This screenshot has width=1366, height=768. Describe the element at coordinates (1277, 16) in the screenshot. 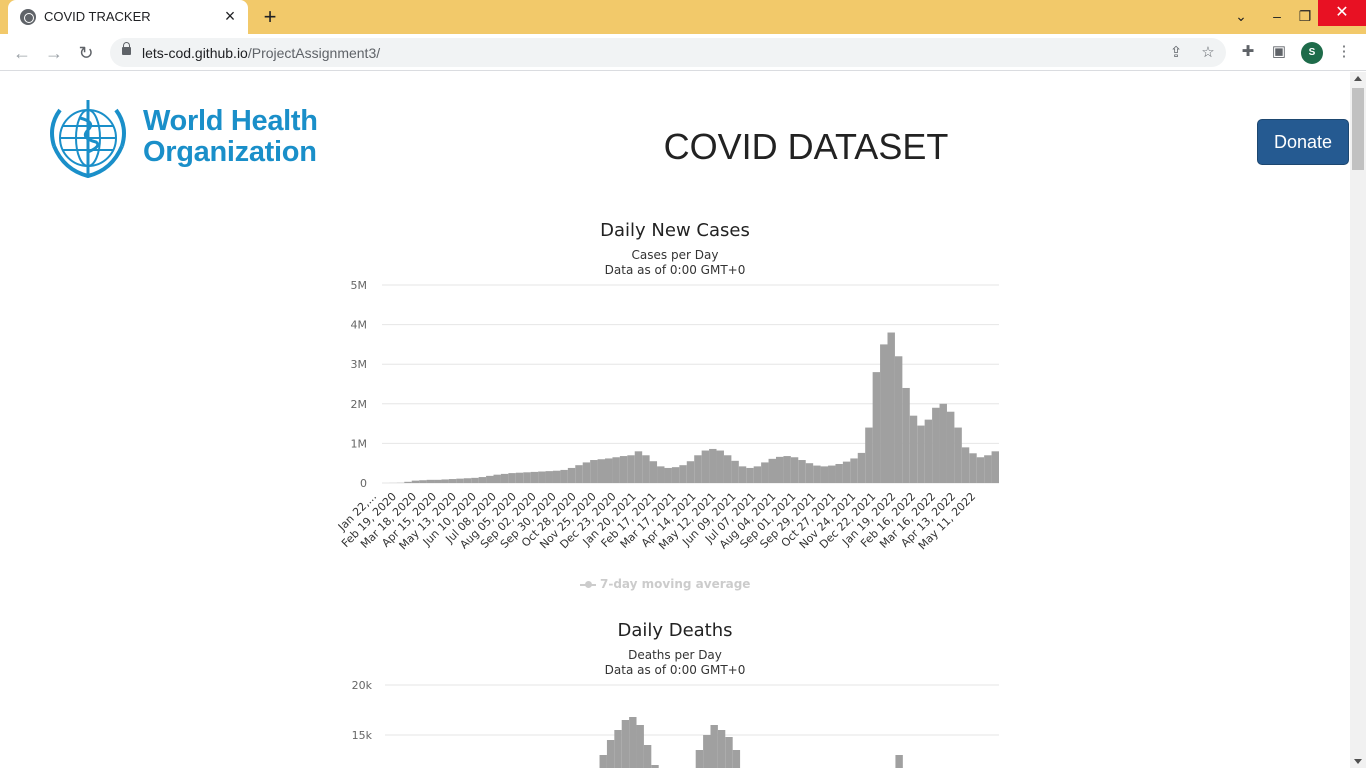

I see `minimize-button: –` at that location.